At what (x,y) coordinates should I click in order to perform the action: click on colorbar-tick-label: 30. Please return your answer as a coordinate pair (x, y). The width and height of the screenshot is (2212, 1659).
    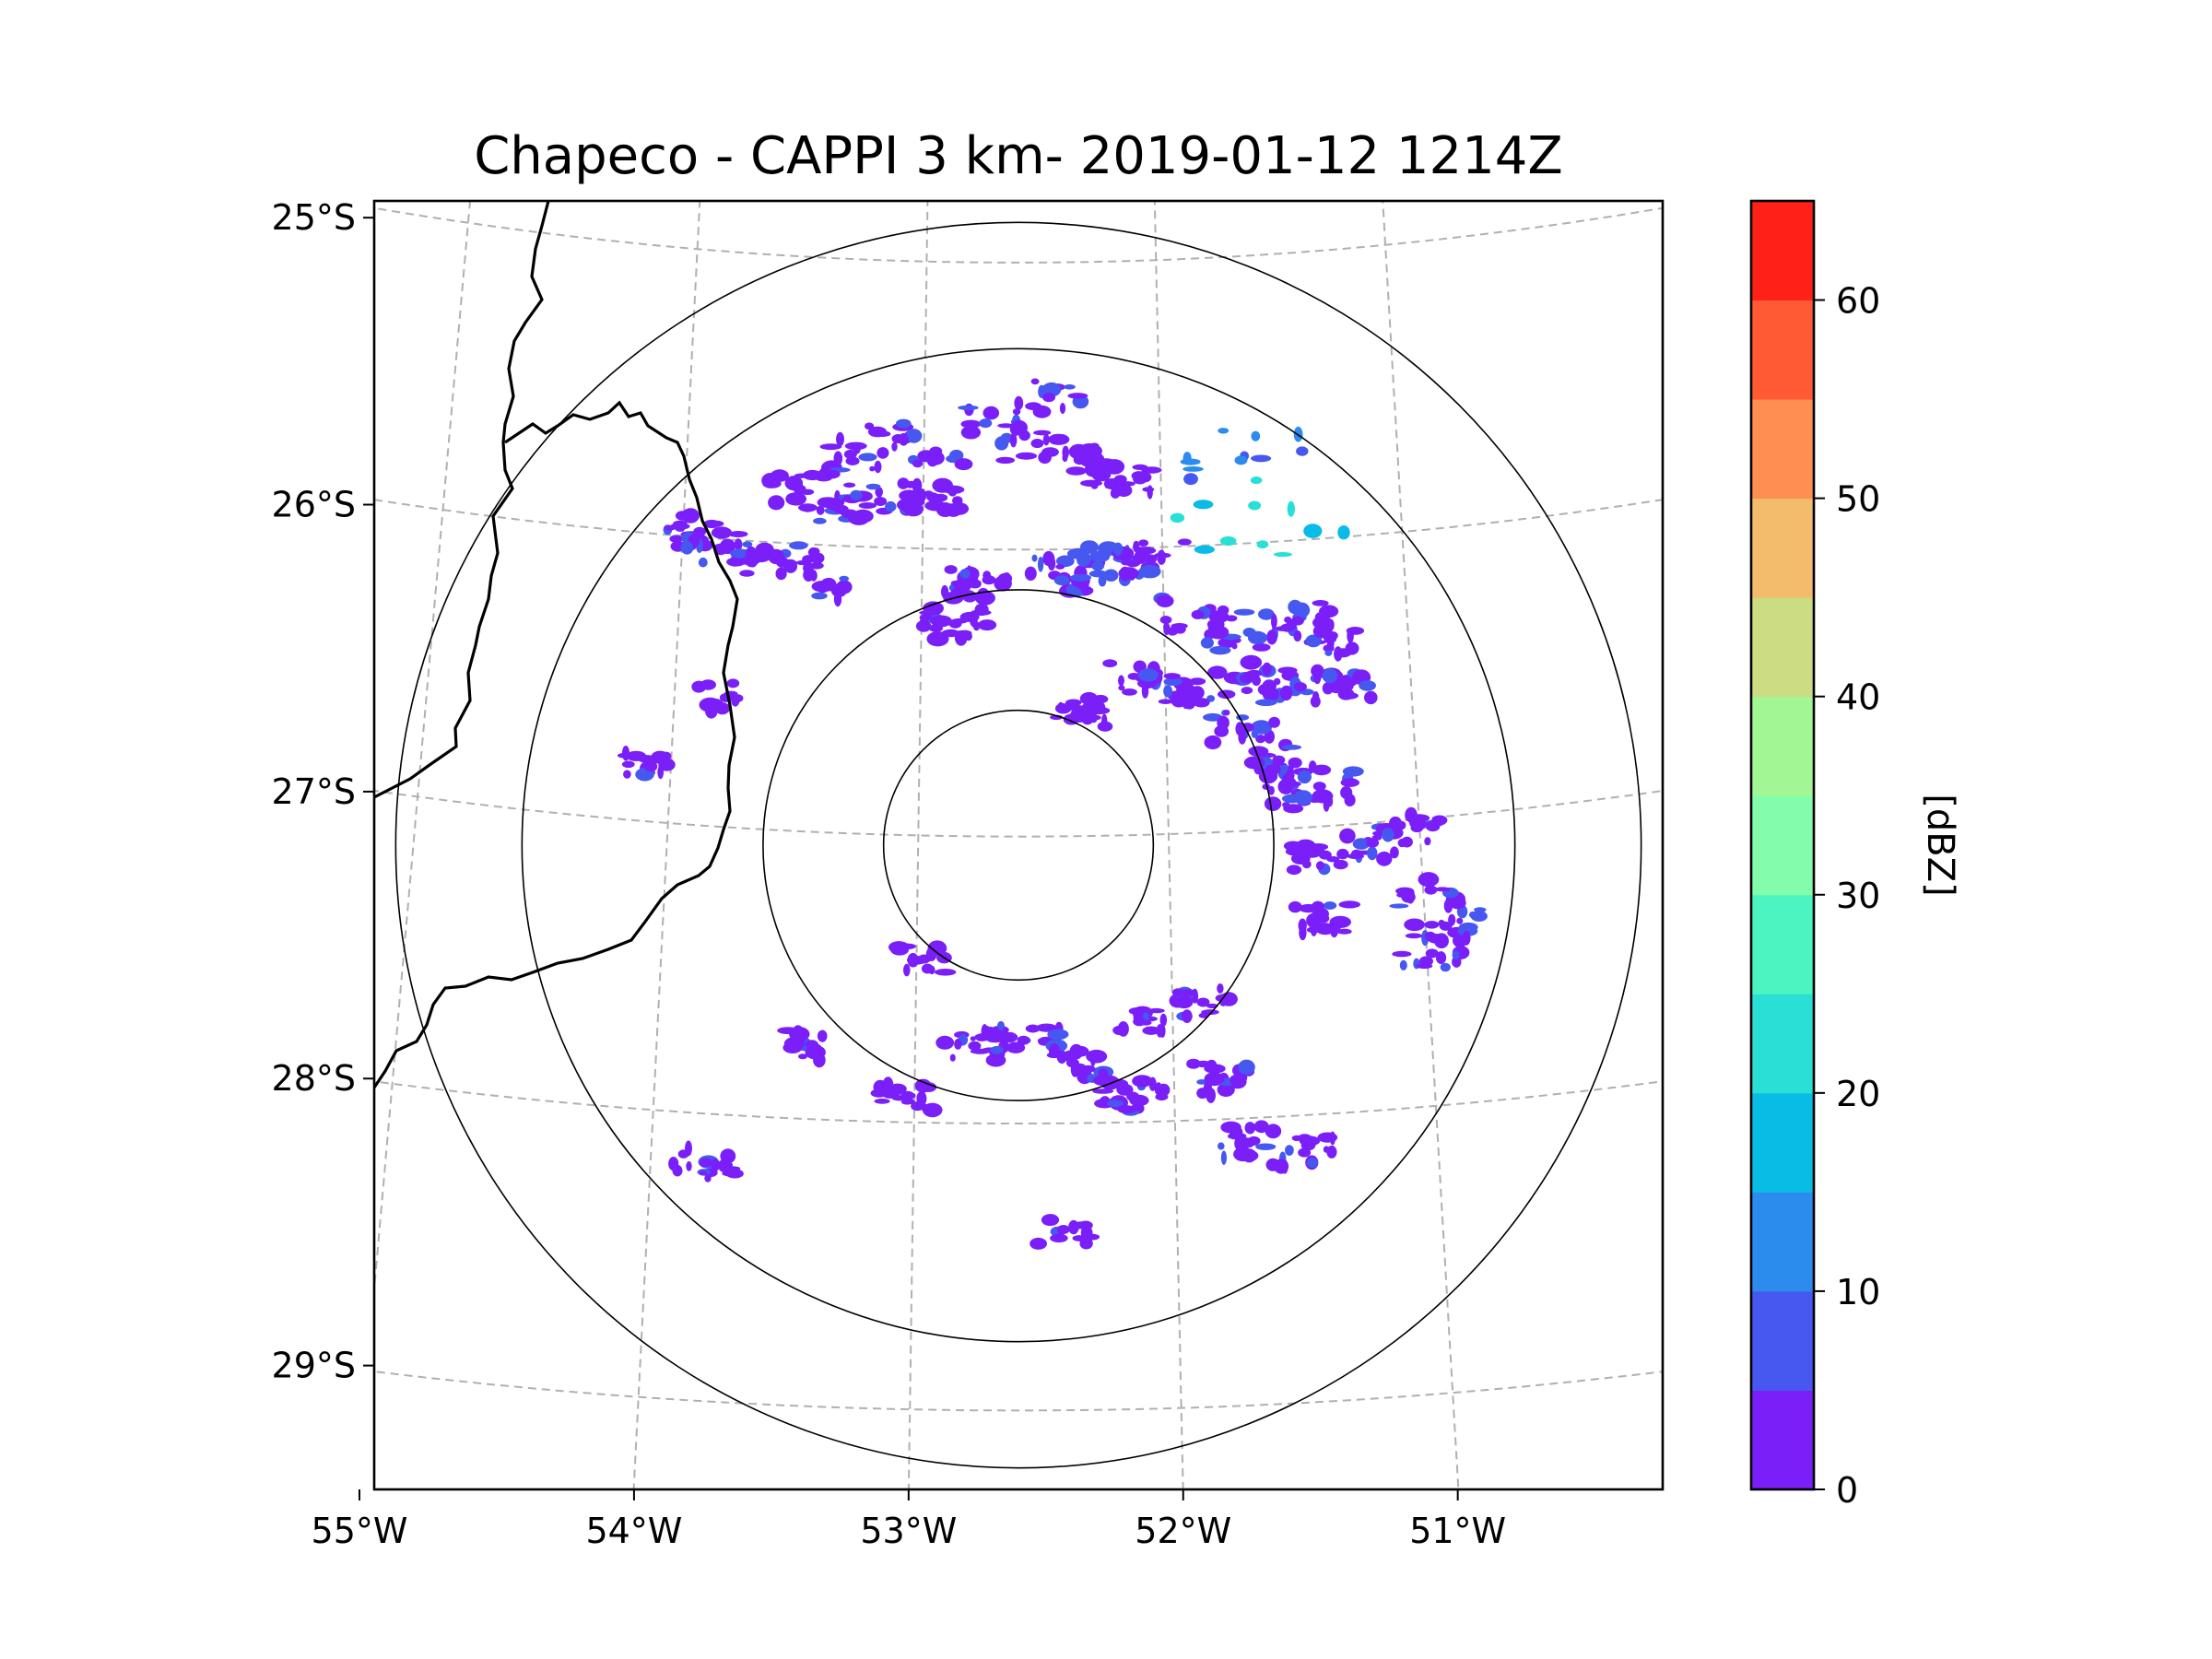
    Looking at the image, I should click on (1858, 896).